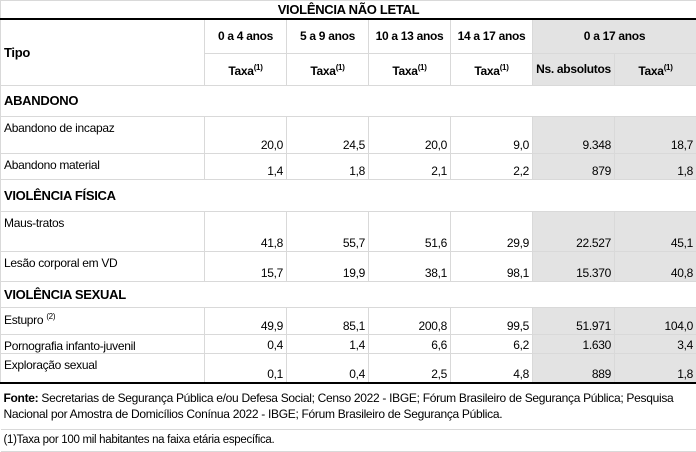 The height and width of the screenshot is (452, 696). I want to click on value-cell: 879, so click(573, 166).